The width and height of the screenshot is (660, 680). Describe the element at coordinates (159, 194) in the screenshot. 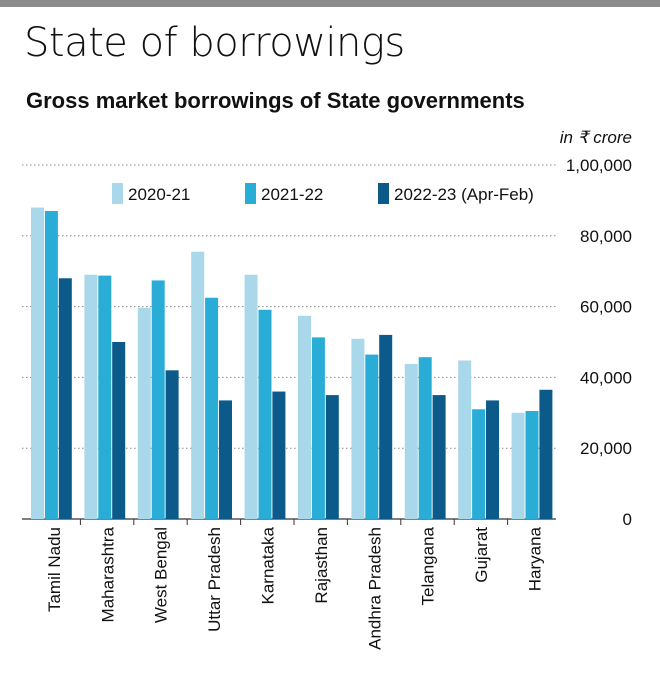

I see `legend-label: 2020-21` at that location.